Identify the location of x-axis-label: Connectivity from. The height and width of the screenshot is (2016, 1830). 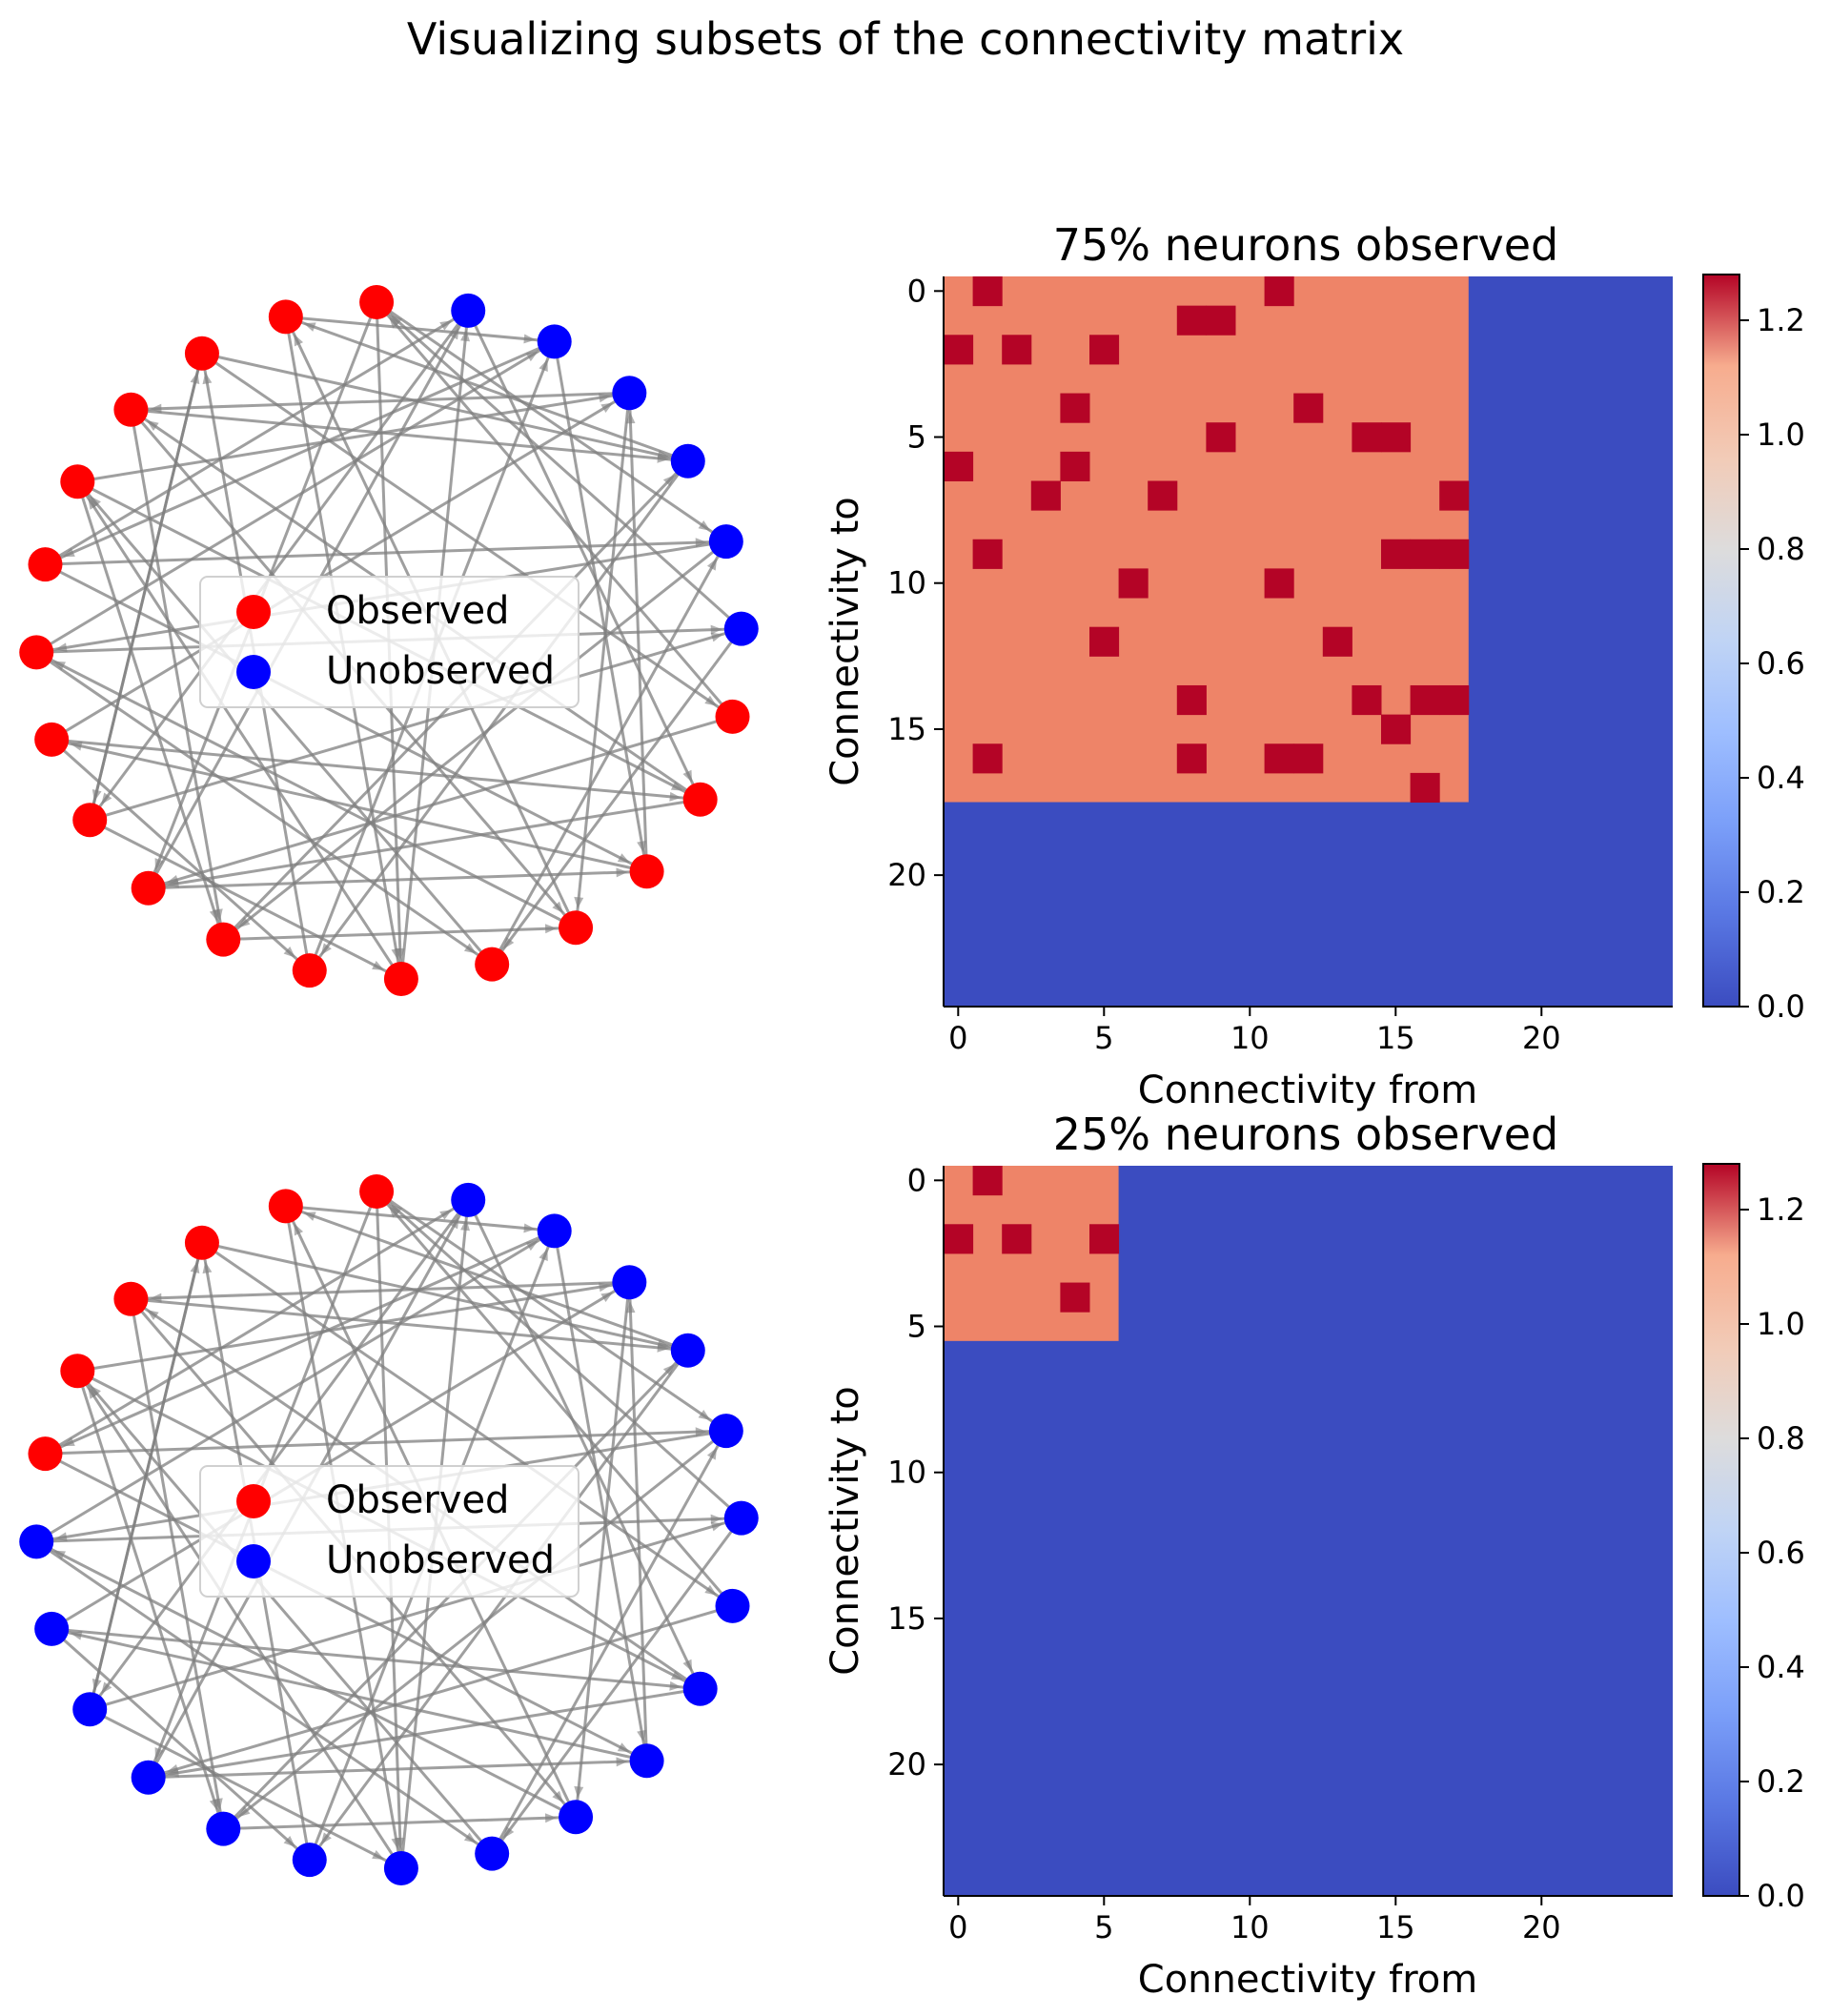
(1307, 1980).